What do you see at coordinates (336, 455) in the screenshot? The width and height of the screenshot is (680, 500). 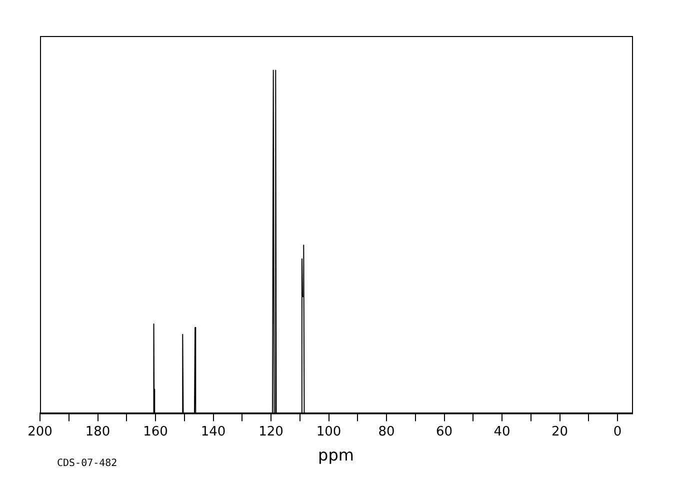 I see `x-axis-title: ppm` at bounding box center [336, 455].